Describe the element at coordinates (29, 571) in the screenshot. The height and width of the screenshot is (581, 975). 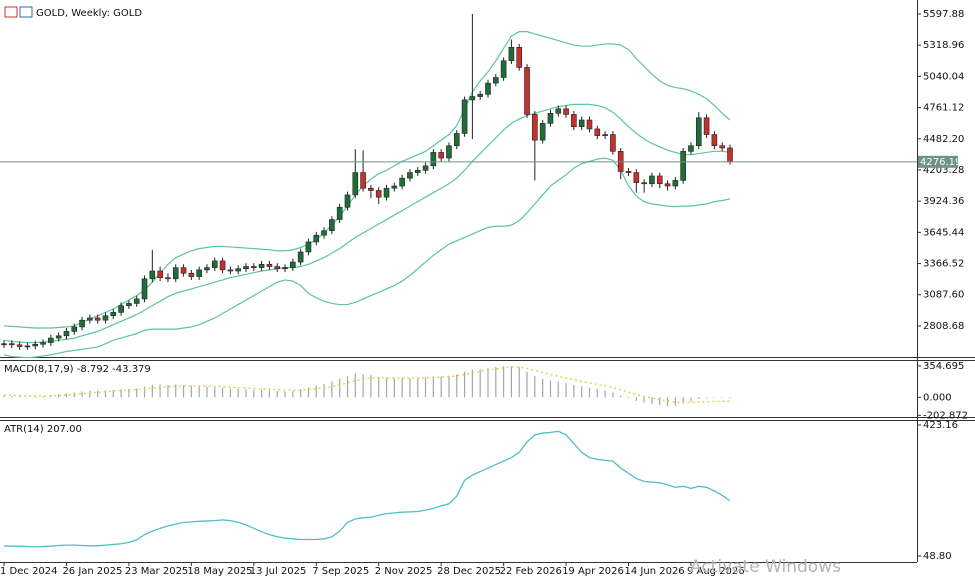
I see `x-tick-label: 1 Dec 2024` at that location.